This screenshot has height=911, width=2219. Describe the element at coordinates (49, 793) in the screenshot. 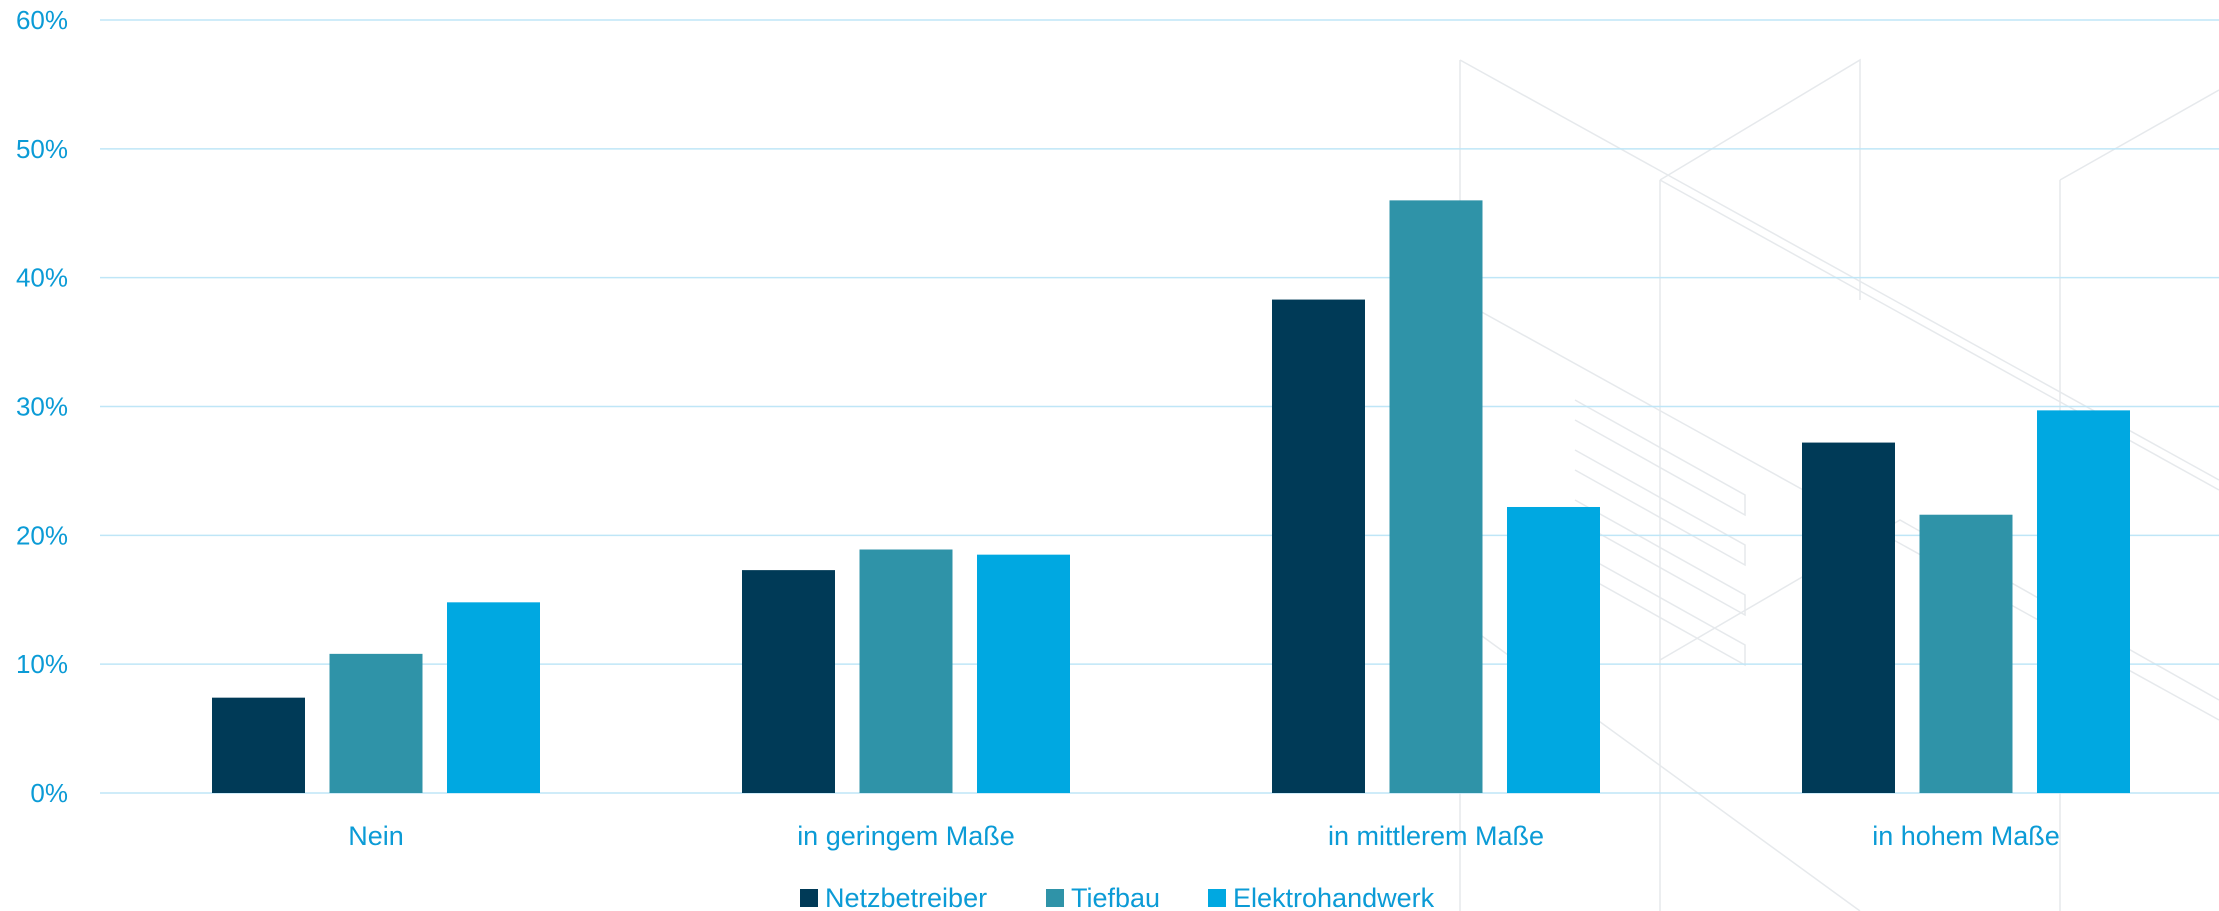

I see `y-tick-label: 0%` at that location.